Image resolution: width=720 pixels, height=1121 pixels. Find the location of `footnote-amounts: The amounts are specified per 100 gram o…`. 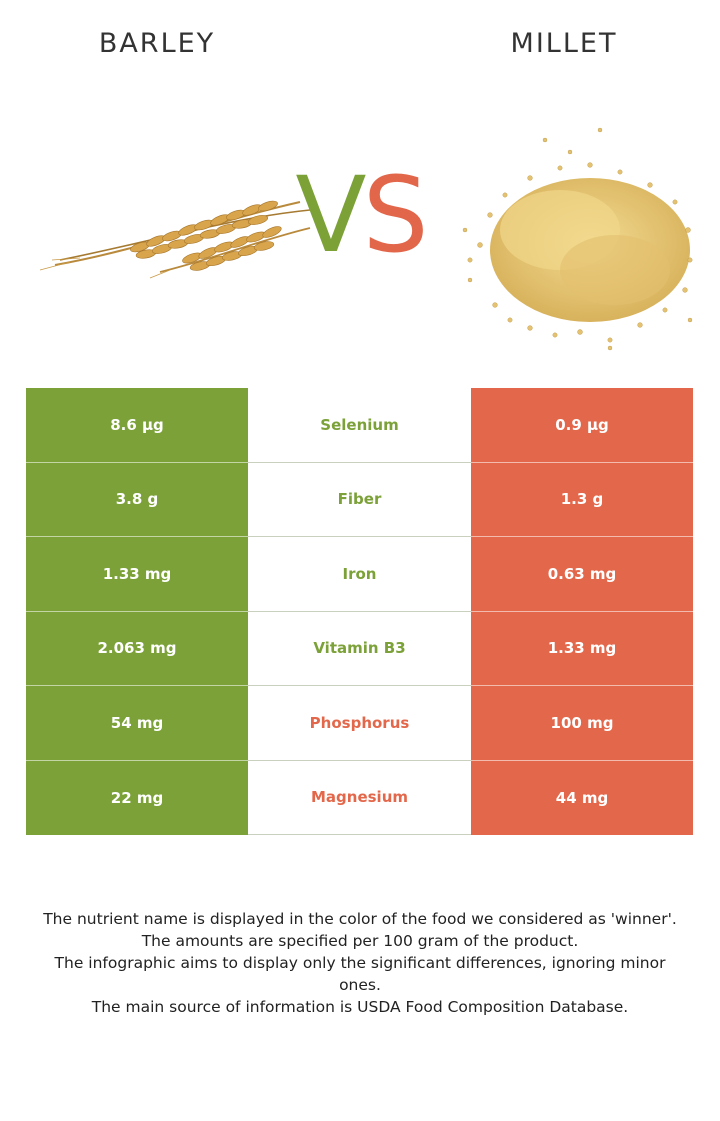

footnote-amounts: The amounts are specified per 100 gram o… is located at coordinates (360, 941).